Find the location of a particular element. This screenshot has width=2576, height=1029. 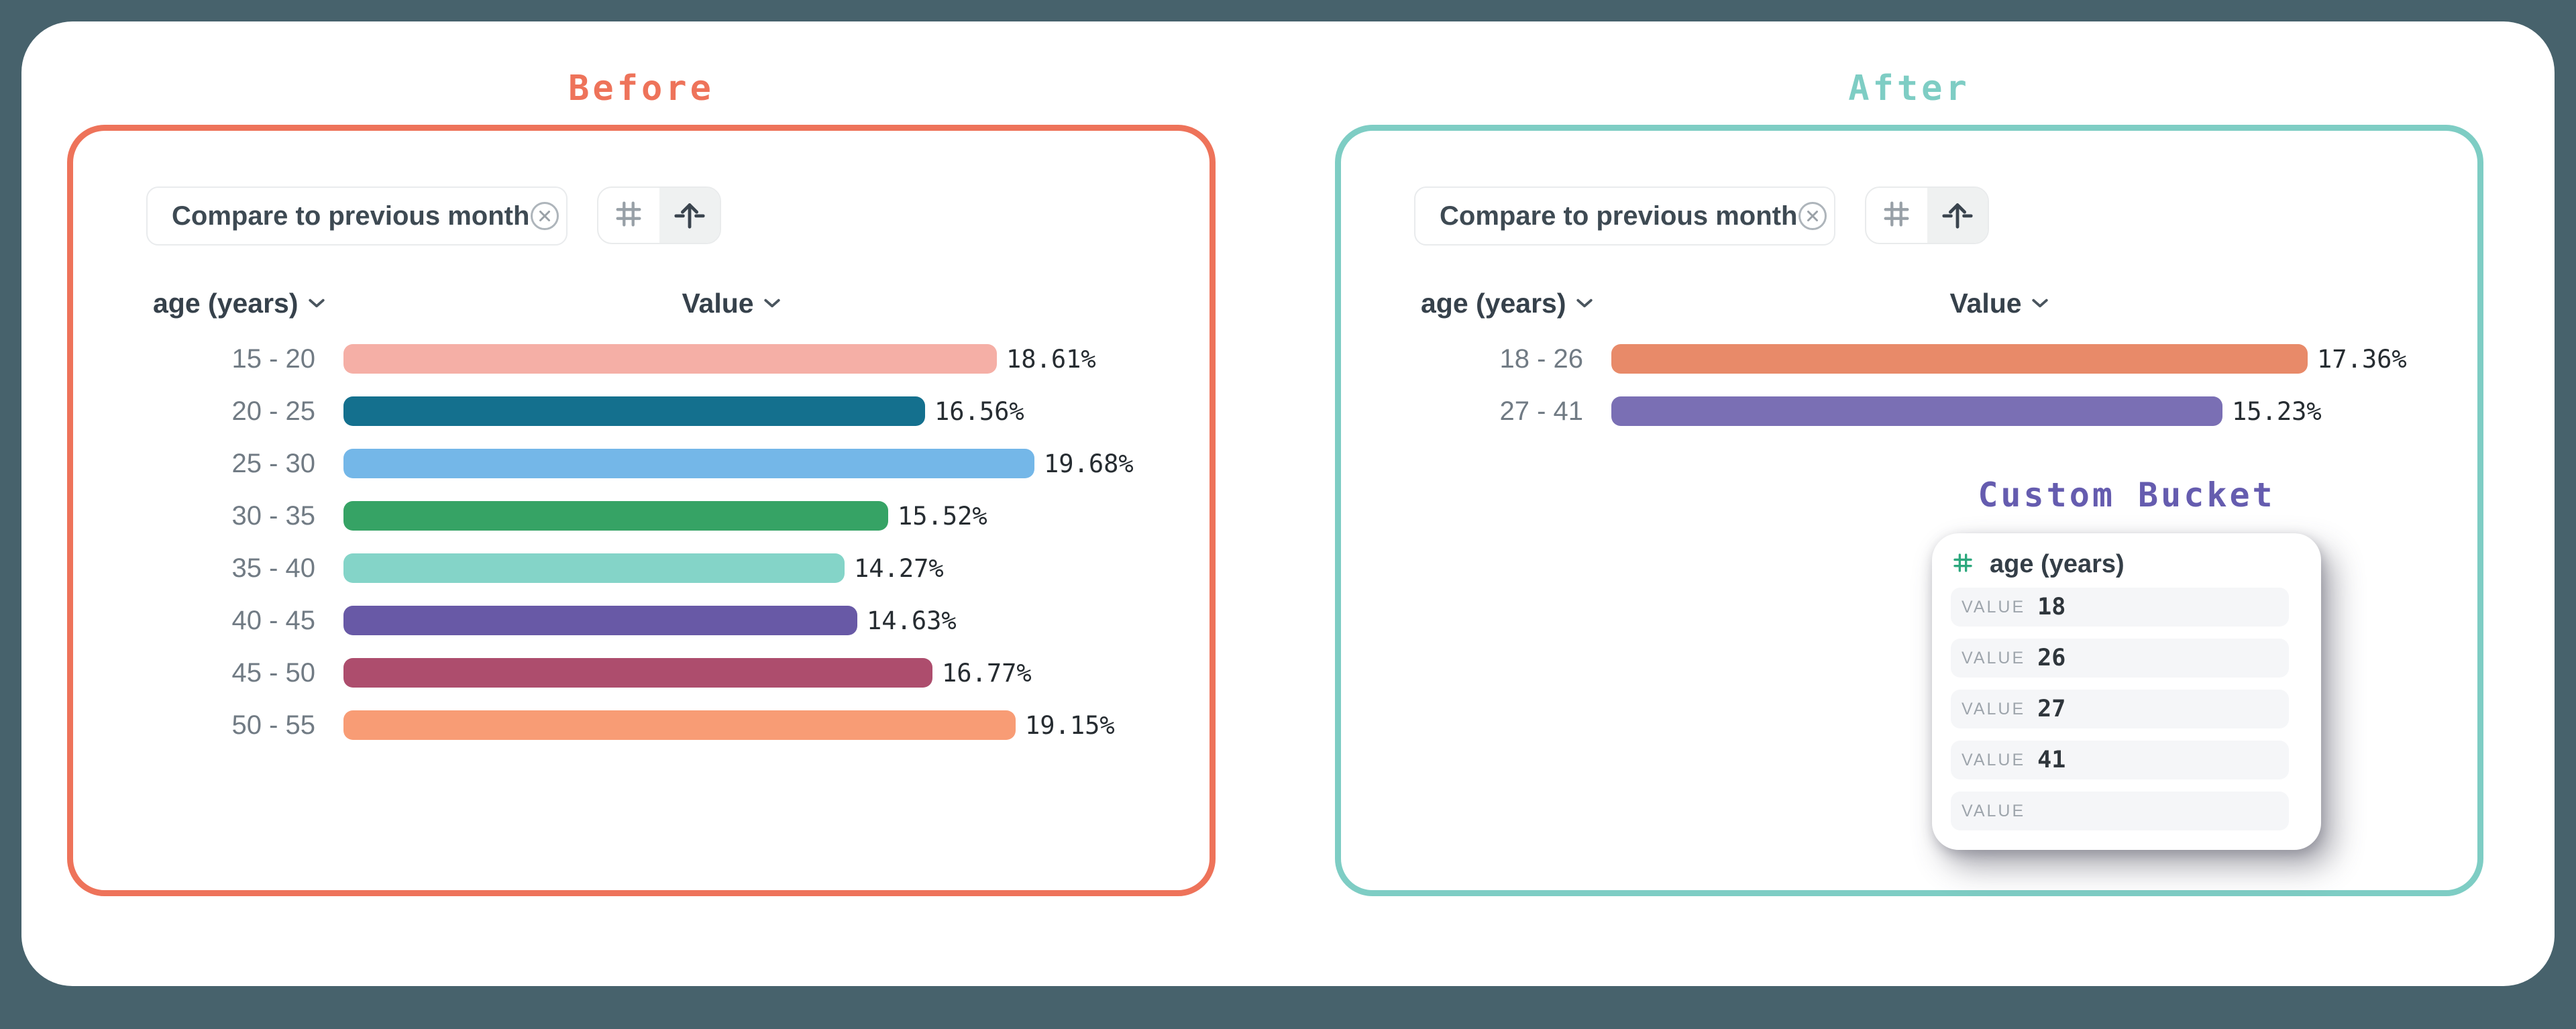

bar-value-label: 19.15% is located at coordinates (1070, 725).